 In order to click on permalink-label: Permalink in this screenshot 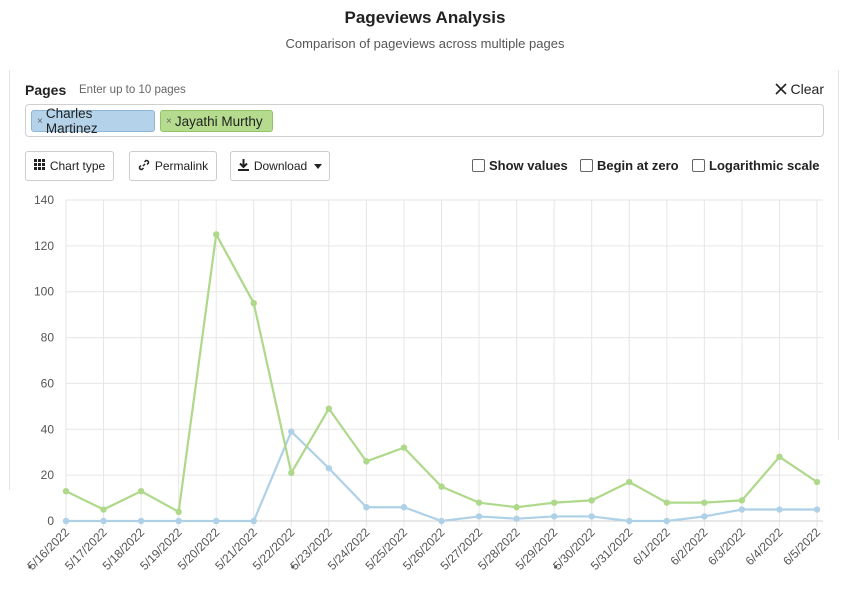, I will do `click(181, 166)`.